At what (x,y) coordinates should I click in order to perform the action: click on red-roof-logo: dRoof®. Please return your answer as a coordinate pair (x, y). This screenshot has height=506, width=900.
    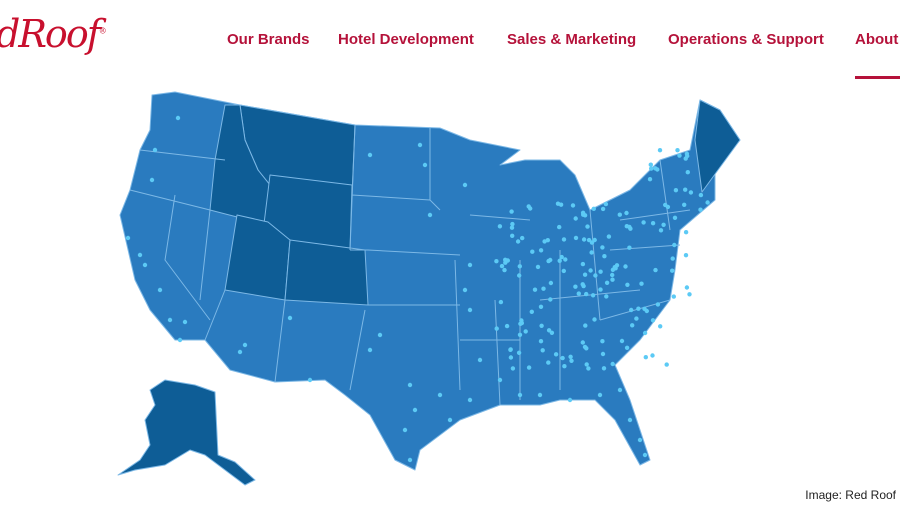
    Looking at the image, I should click on (53, 34).